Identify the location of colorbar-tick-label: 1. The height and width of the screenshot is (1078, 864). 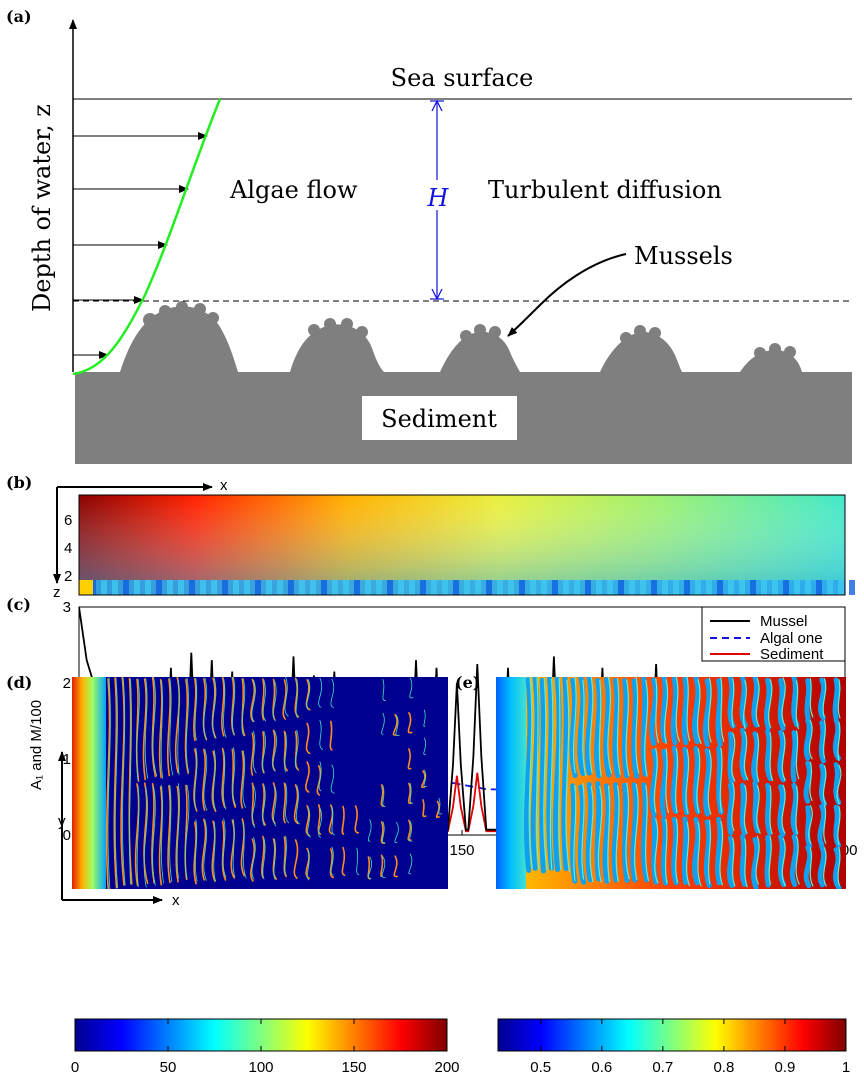
(846, 1067).